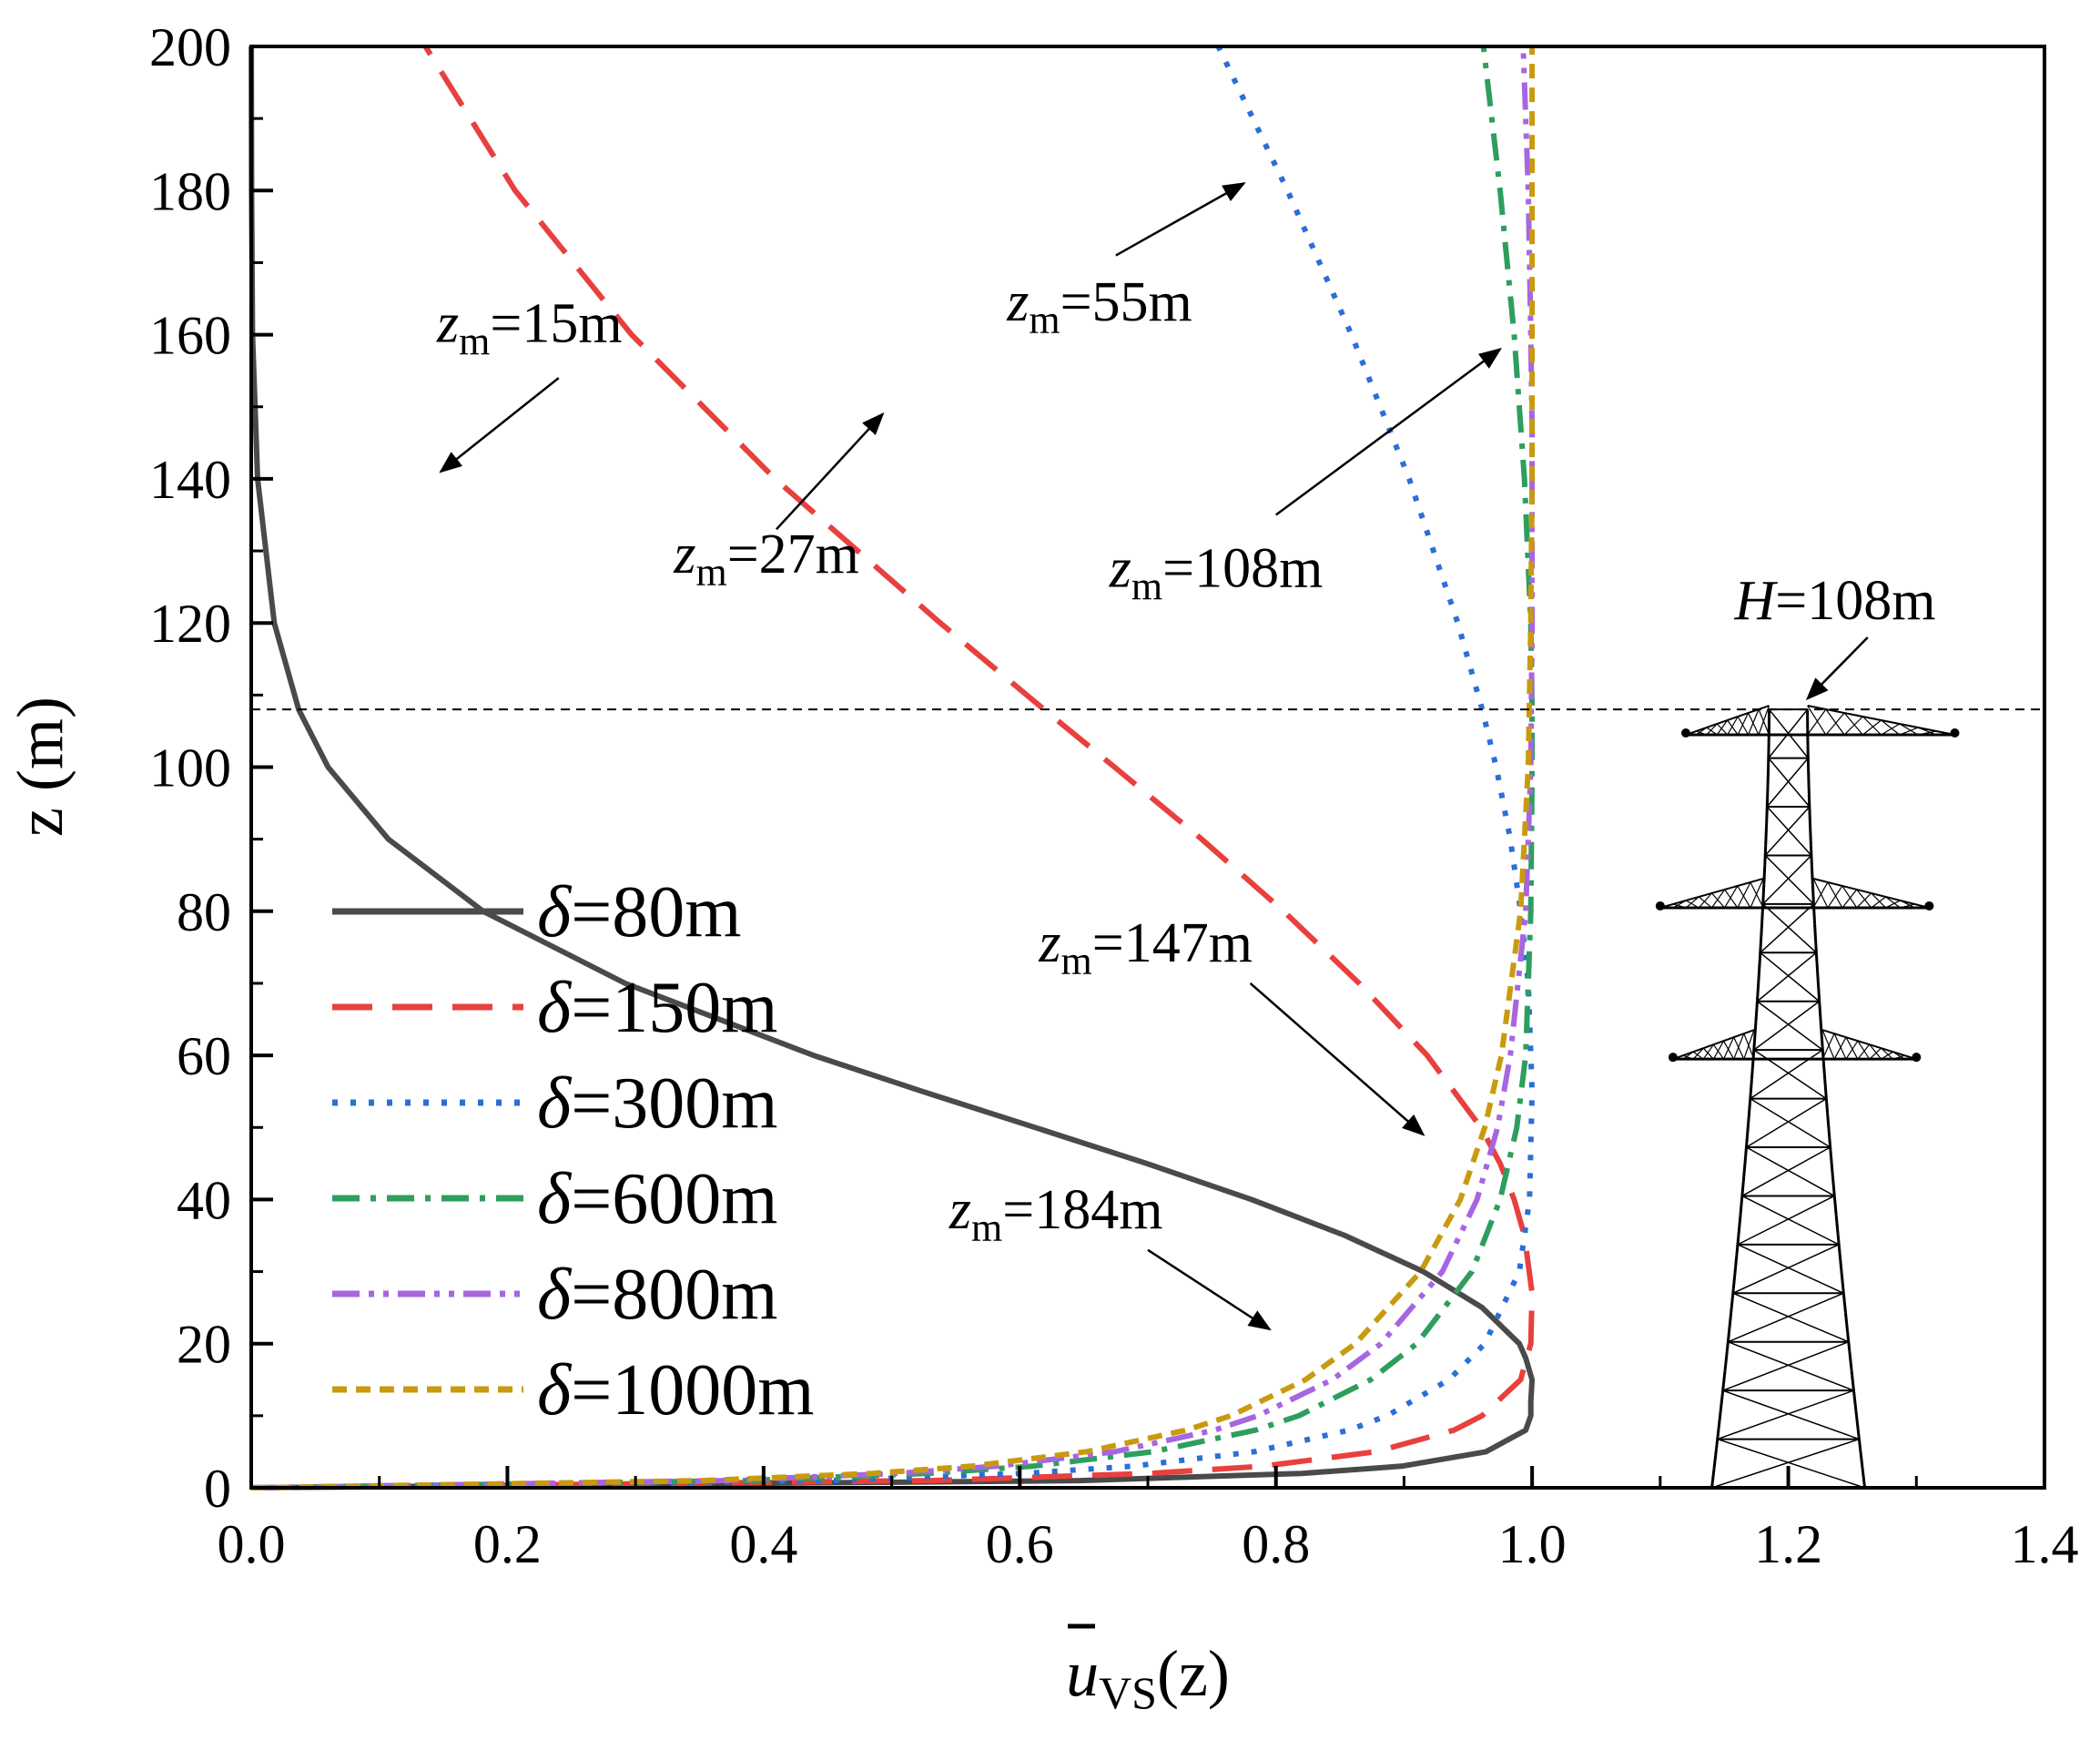 The height and width of the screenshot is (1740, 2100). What do you see at coordinates (1145, 947) in the screenshot?
I see `annotation-label-5: zm=147m` at bounding box center [1145, 947].